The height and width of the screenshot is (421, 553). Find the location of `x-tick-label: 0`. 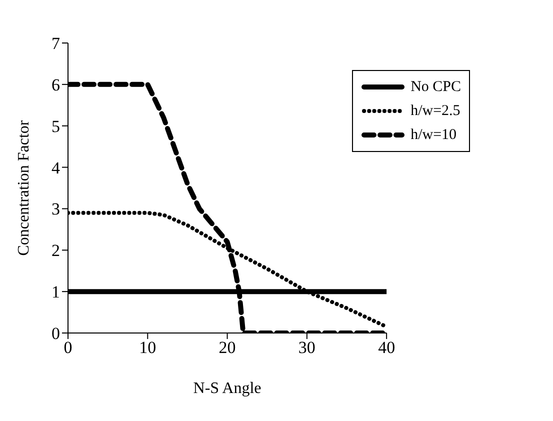

x-tick-label: 0 is located at coordinates (68, 348).